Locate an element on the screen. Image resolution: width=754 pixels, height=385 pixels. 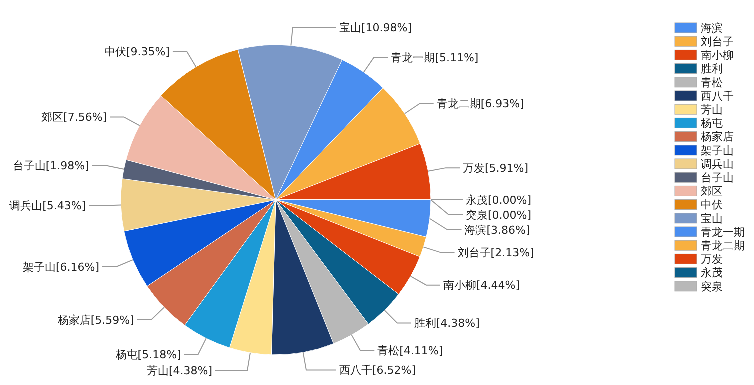
legend-label: 青龙二期 is located at coordinates (723, 245).